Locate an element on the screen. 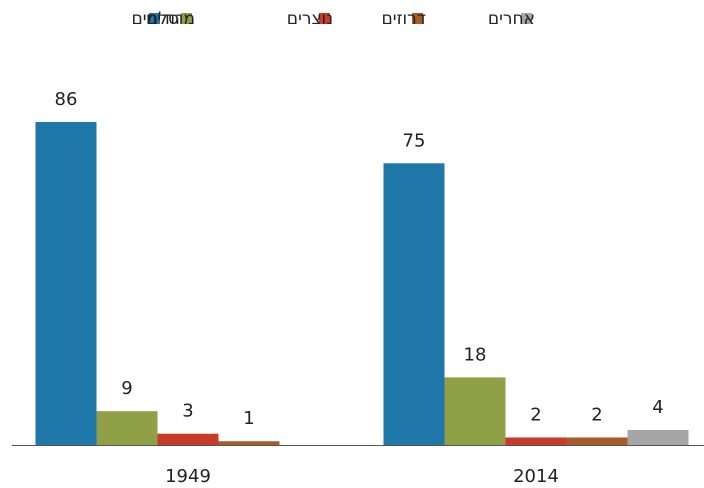 This screenshot has width=704, height=488. legend-label: יהודים is located at coordinates (168, 19).